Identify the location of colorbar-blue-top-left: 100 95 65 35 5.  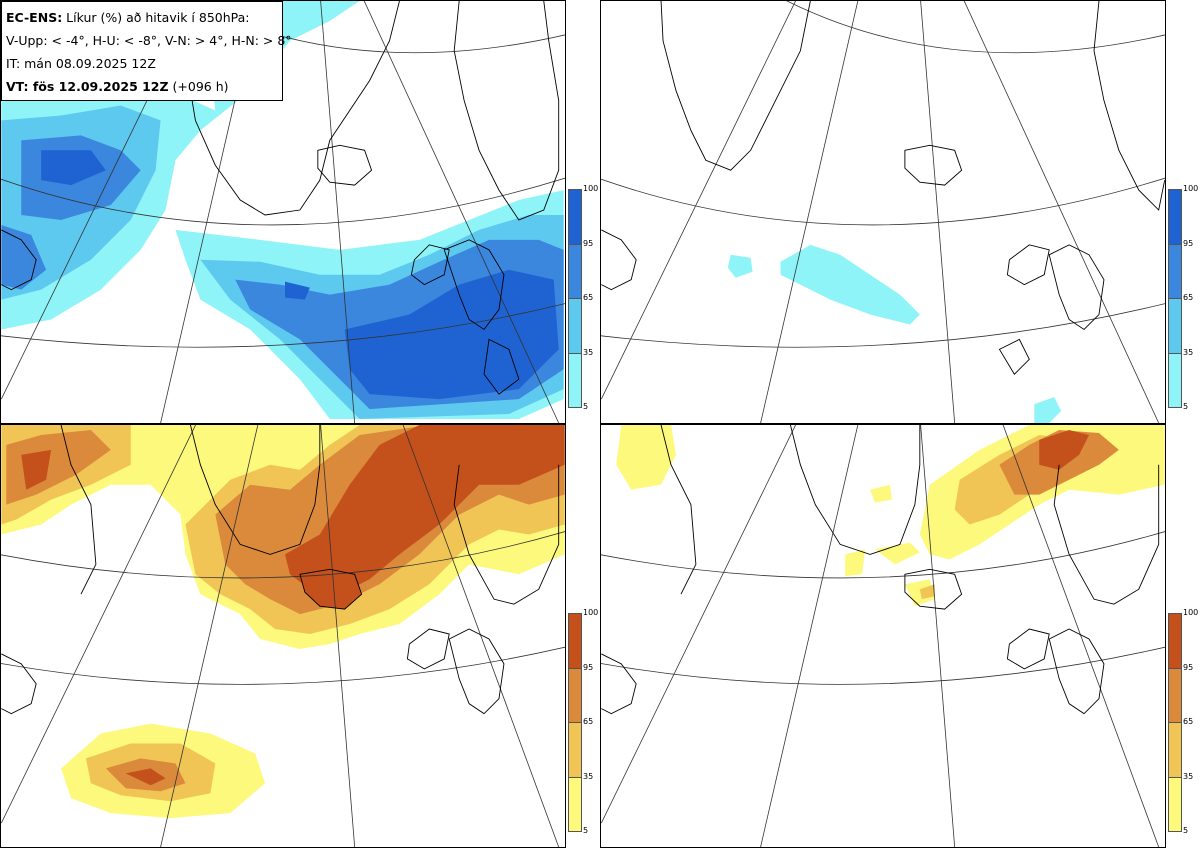
(583, 297).